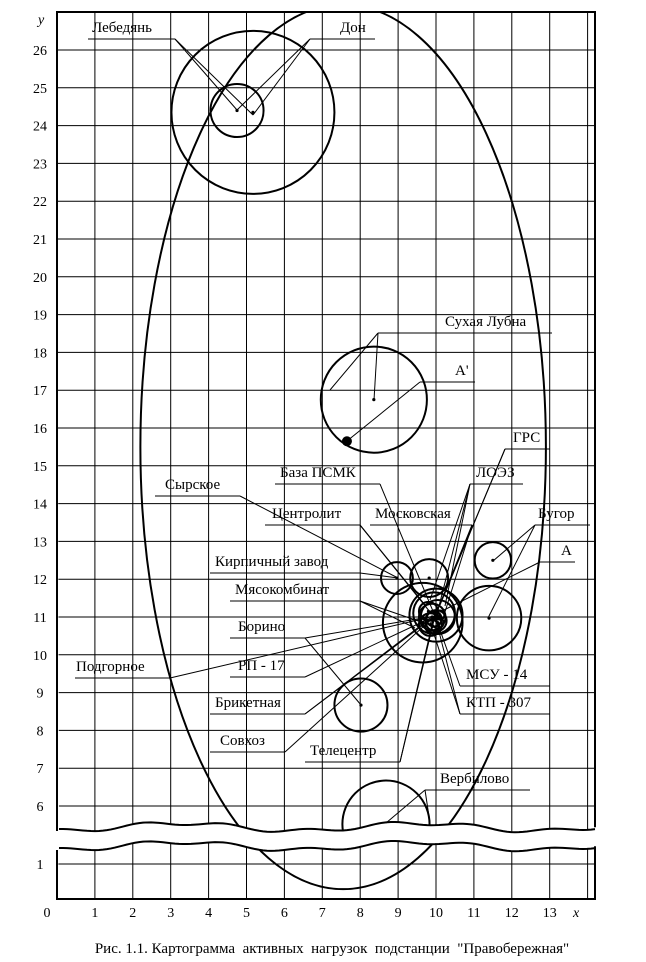 Image resolution: width=646 pixels, height=962 pixels. What do you see at coordinates (40, 391) in the screenshot?
I see `y-tick-label: 17` at bounding box center [40, 391].